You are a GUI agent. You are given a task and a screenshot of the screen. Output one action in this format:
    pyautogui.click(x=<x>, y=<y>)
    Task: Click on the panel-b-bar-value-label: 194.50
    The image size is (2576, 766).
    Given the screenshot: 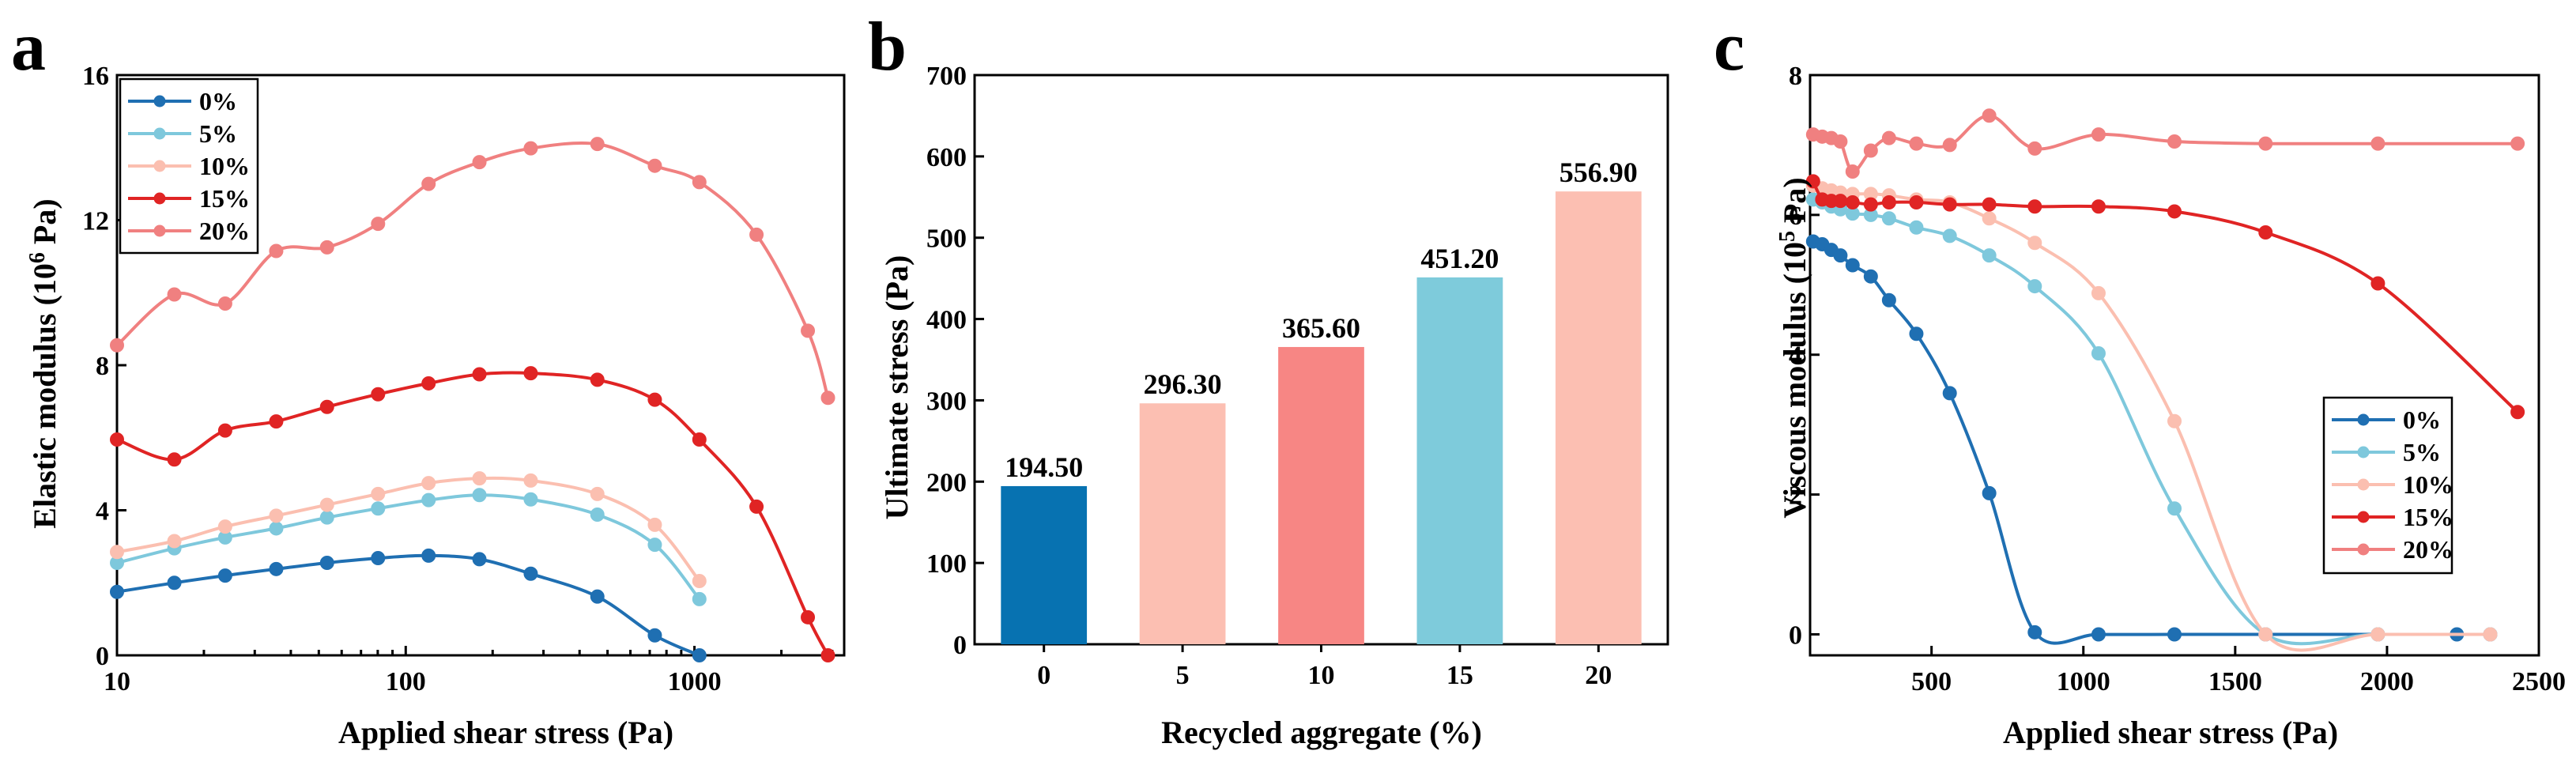 What is the action you would take?
    pyautogui.click(x=1044, y=467)
    